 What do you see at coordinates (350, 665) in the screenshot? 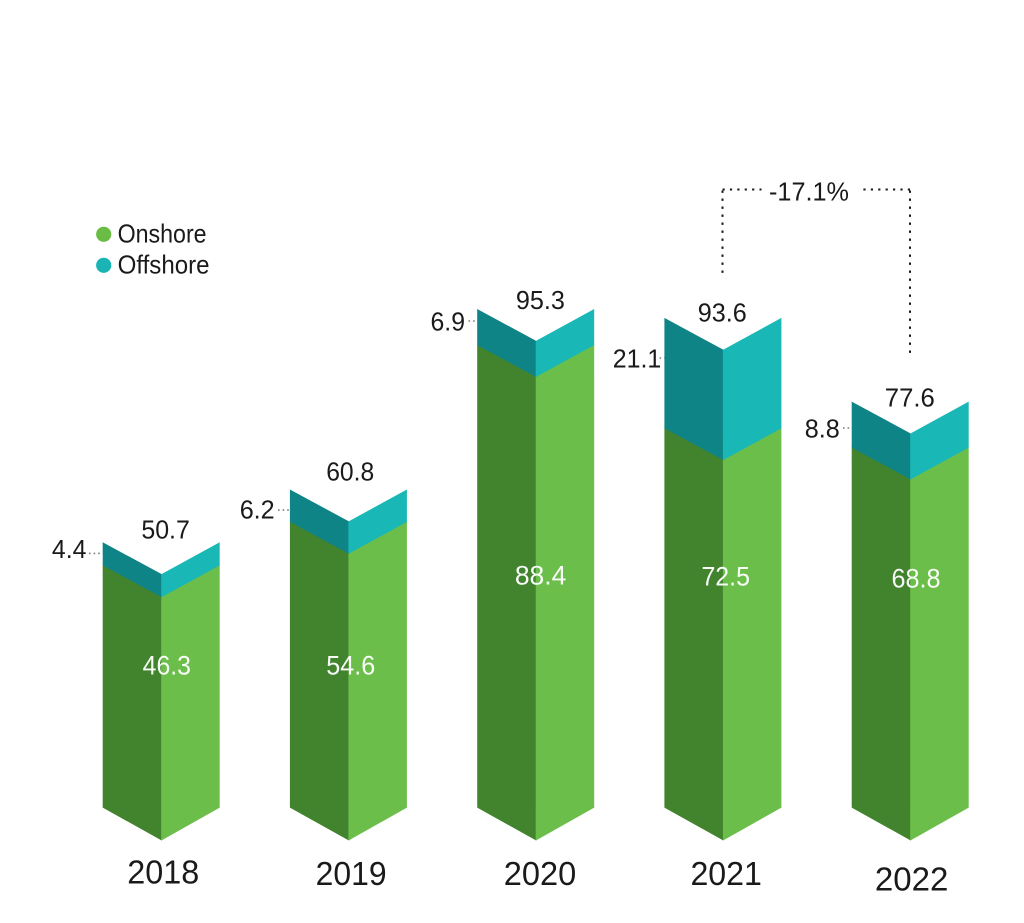
I see `svg-text: 54.6` at bounding box center [350, 665].